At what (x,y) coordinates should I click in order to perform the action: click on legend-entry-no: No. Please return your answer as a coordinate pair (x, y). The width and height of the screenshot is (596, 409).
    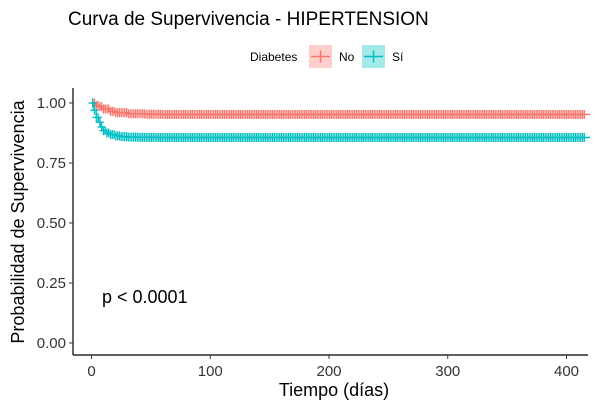
    Looking at the image, I should click on (332, 56).